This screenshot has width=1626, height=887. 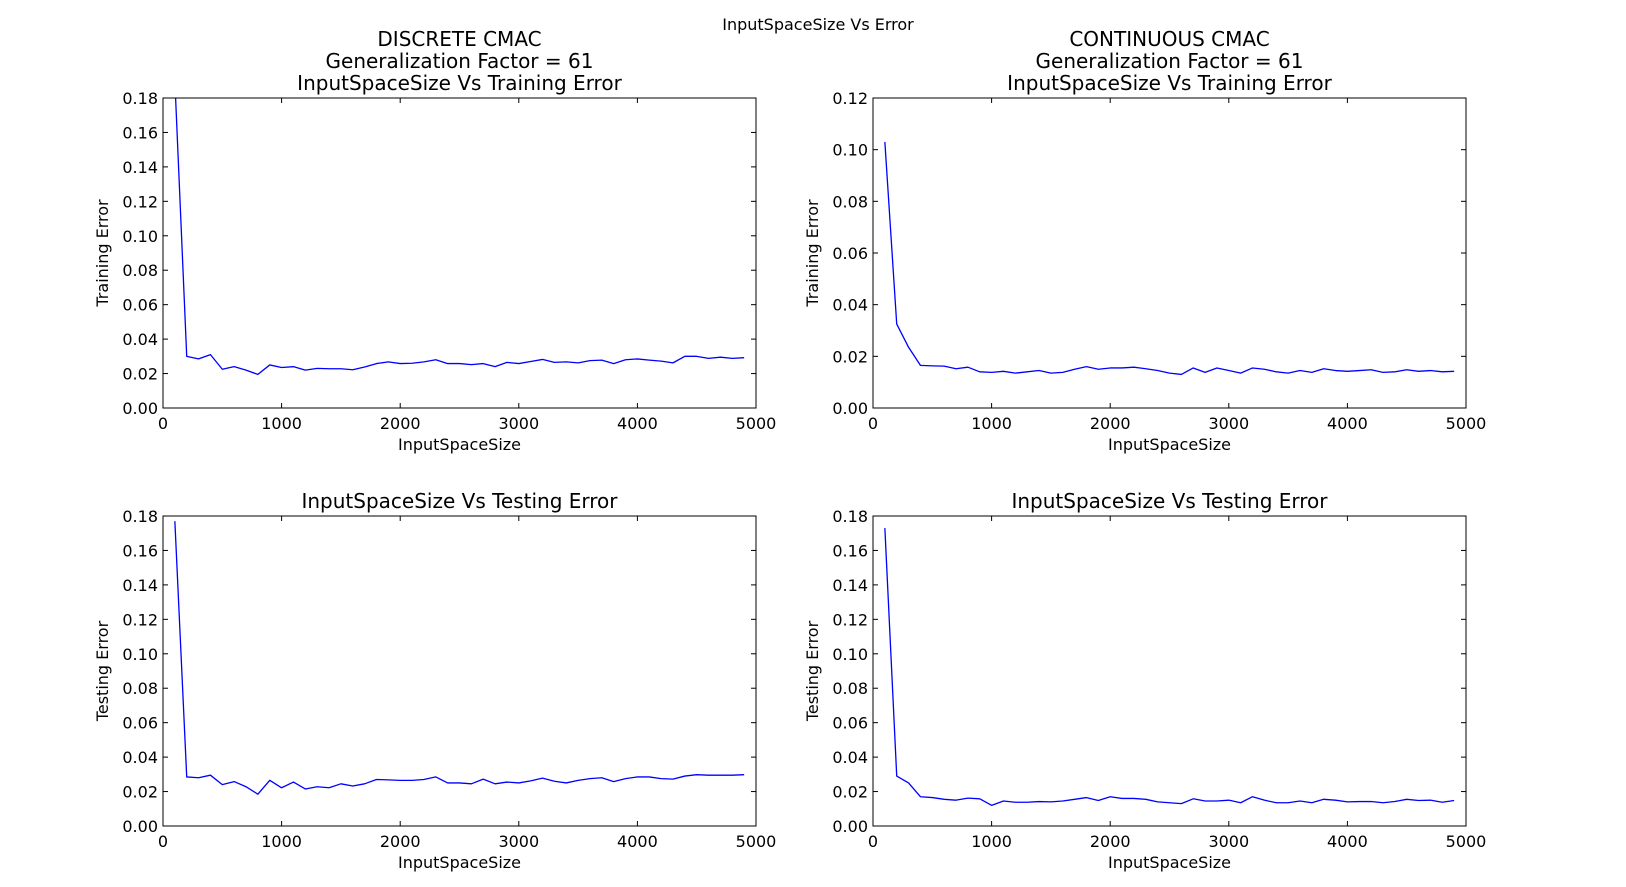 What do you see at coordinates (850, 826) in the screenshot?
I see `y-tick-label: 0.00` at bounding box center [850, 826].